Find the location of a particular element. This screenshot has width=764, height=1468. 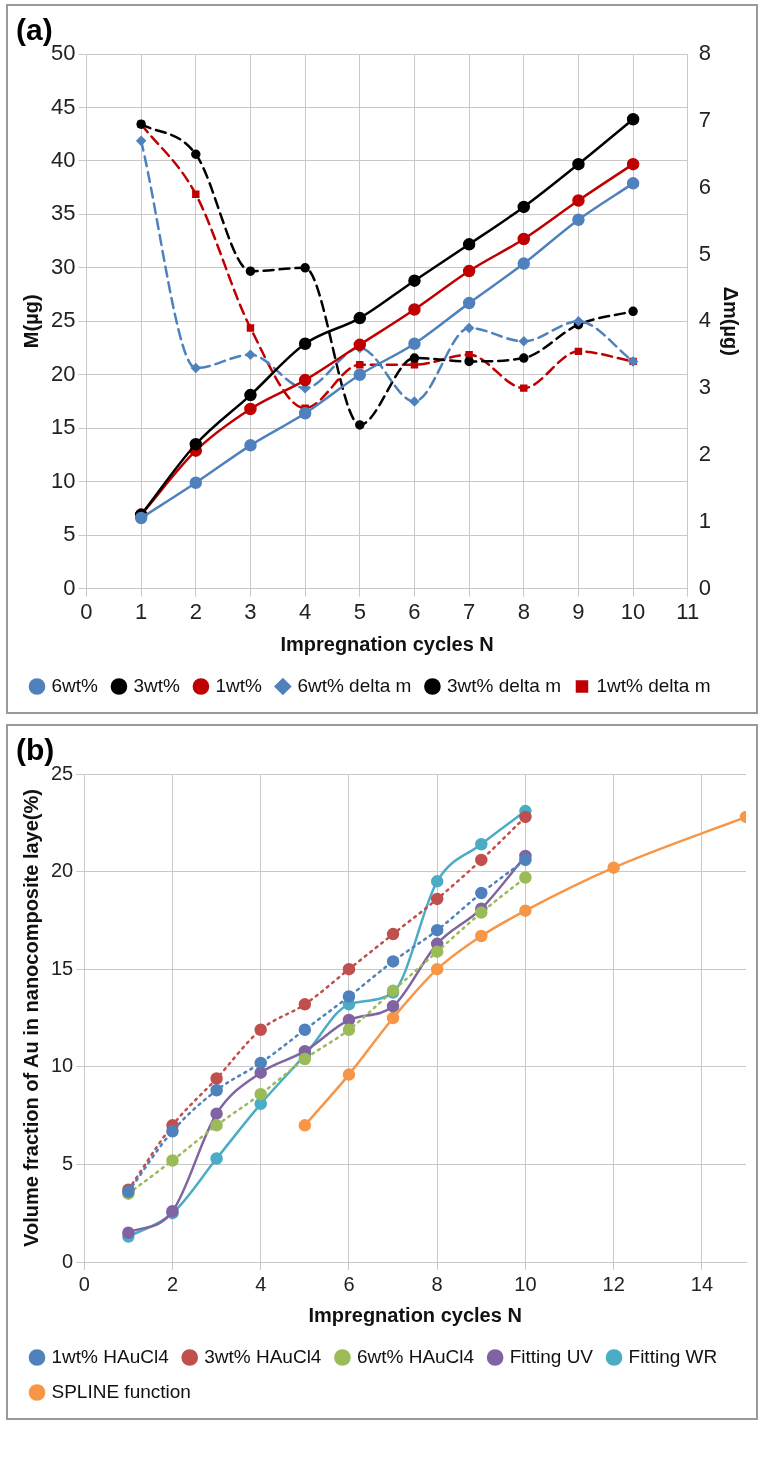

x-tick-label: 3 is located at coordinates (250, 611).